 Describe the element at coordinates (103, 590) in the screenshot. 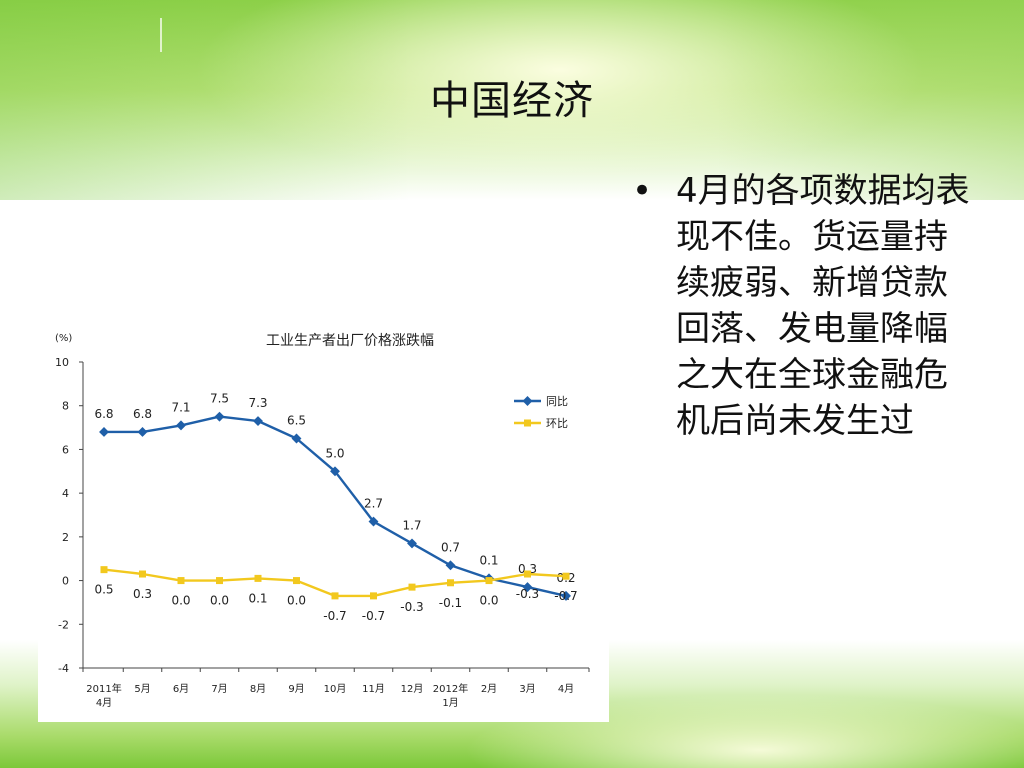

I see `data-label: 0.5` at that location.